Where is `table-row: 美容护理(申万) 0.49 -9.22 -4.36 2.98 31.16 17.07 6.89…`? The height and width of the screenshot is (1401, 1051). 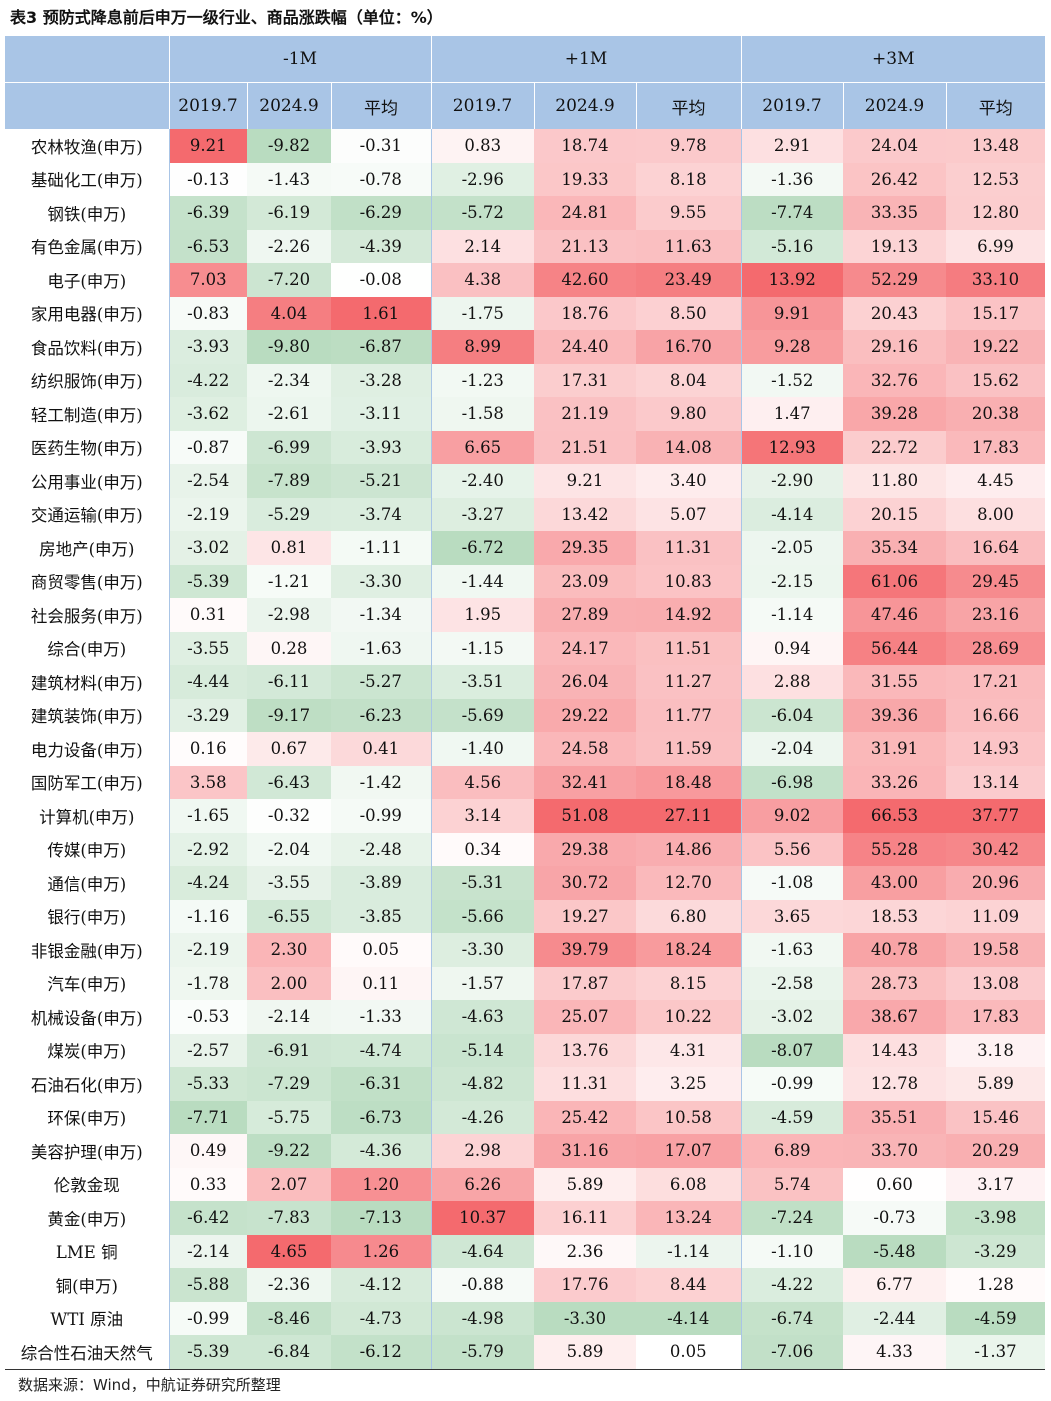 table-row: 美容护理(申万) 0.49 -9.22 -4.36 2.98 31.16 17.07 6.89… is located at coordinates (525, 1151).